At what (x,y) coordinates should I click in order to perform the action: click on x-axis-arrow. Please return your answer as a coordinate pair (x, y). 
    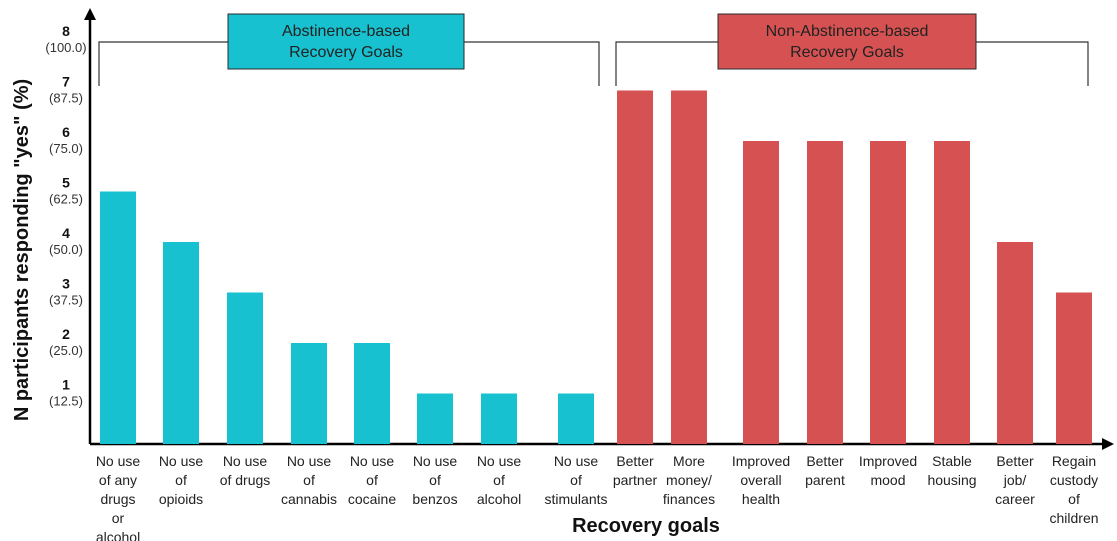
    Looking at the image, I should click on (1108, 444).